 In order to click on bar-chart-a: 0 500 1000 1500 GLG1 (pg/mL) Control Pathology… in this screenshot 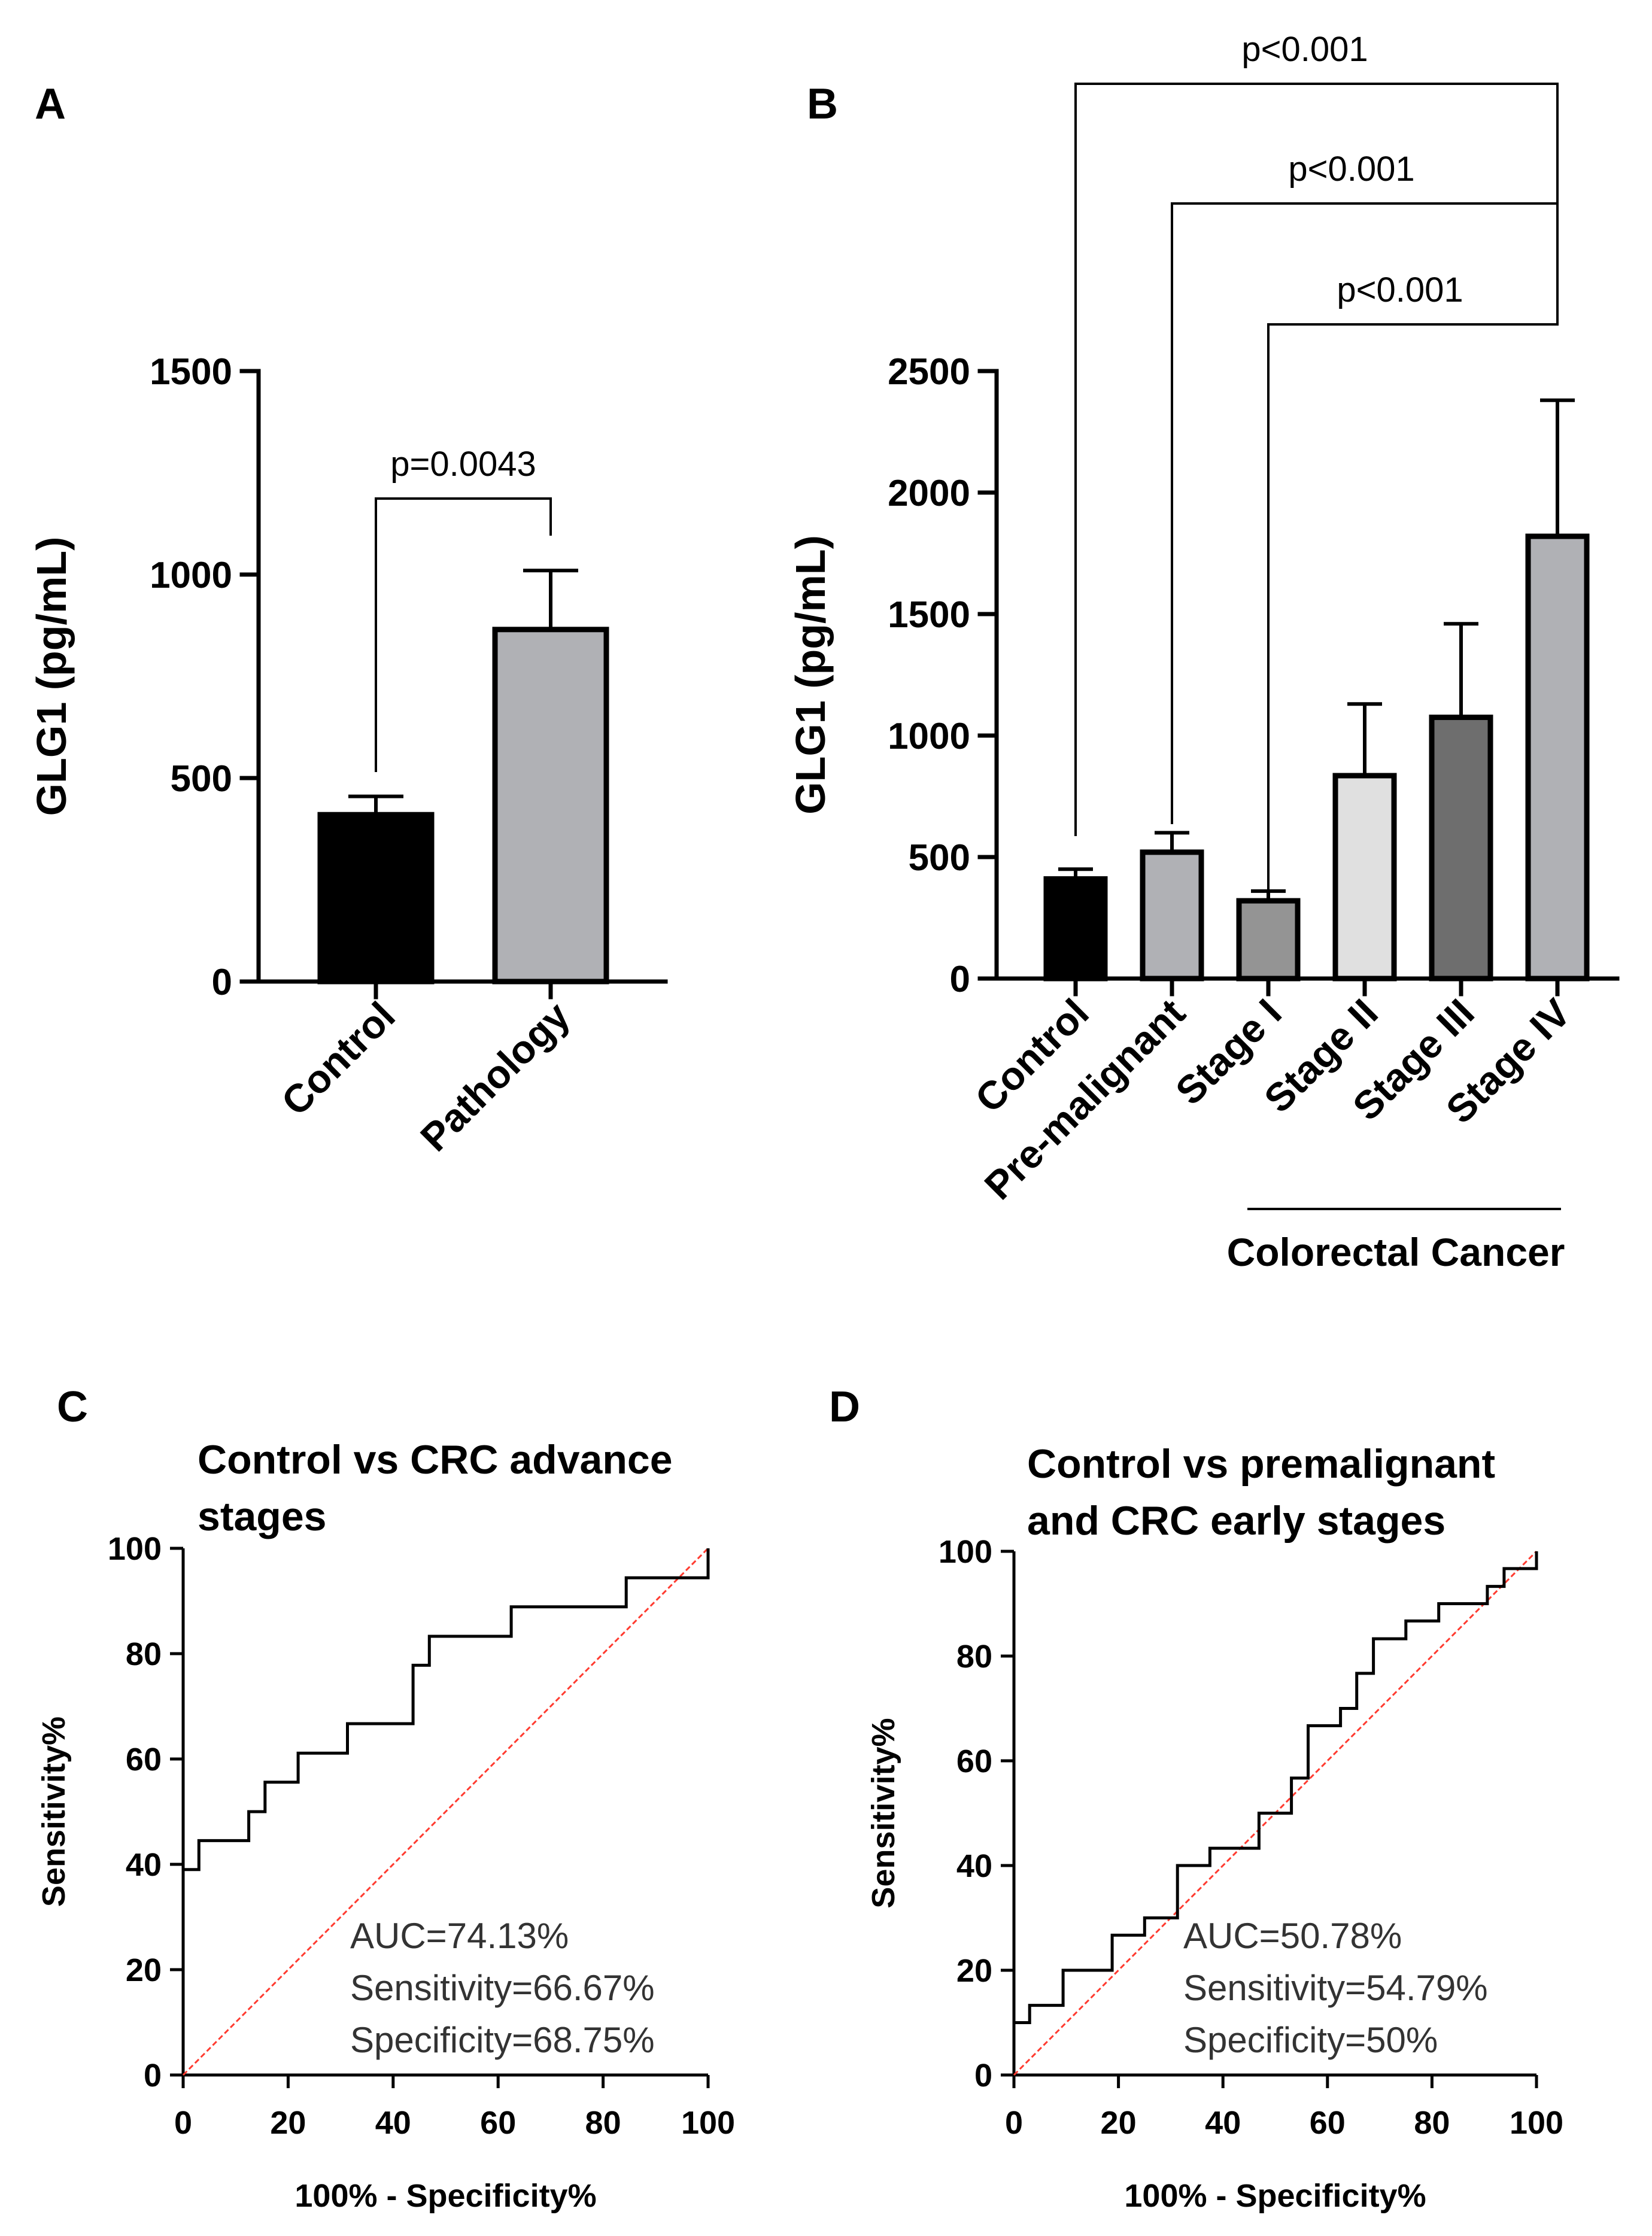, I will do `click(348, 755)`.